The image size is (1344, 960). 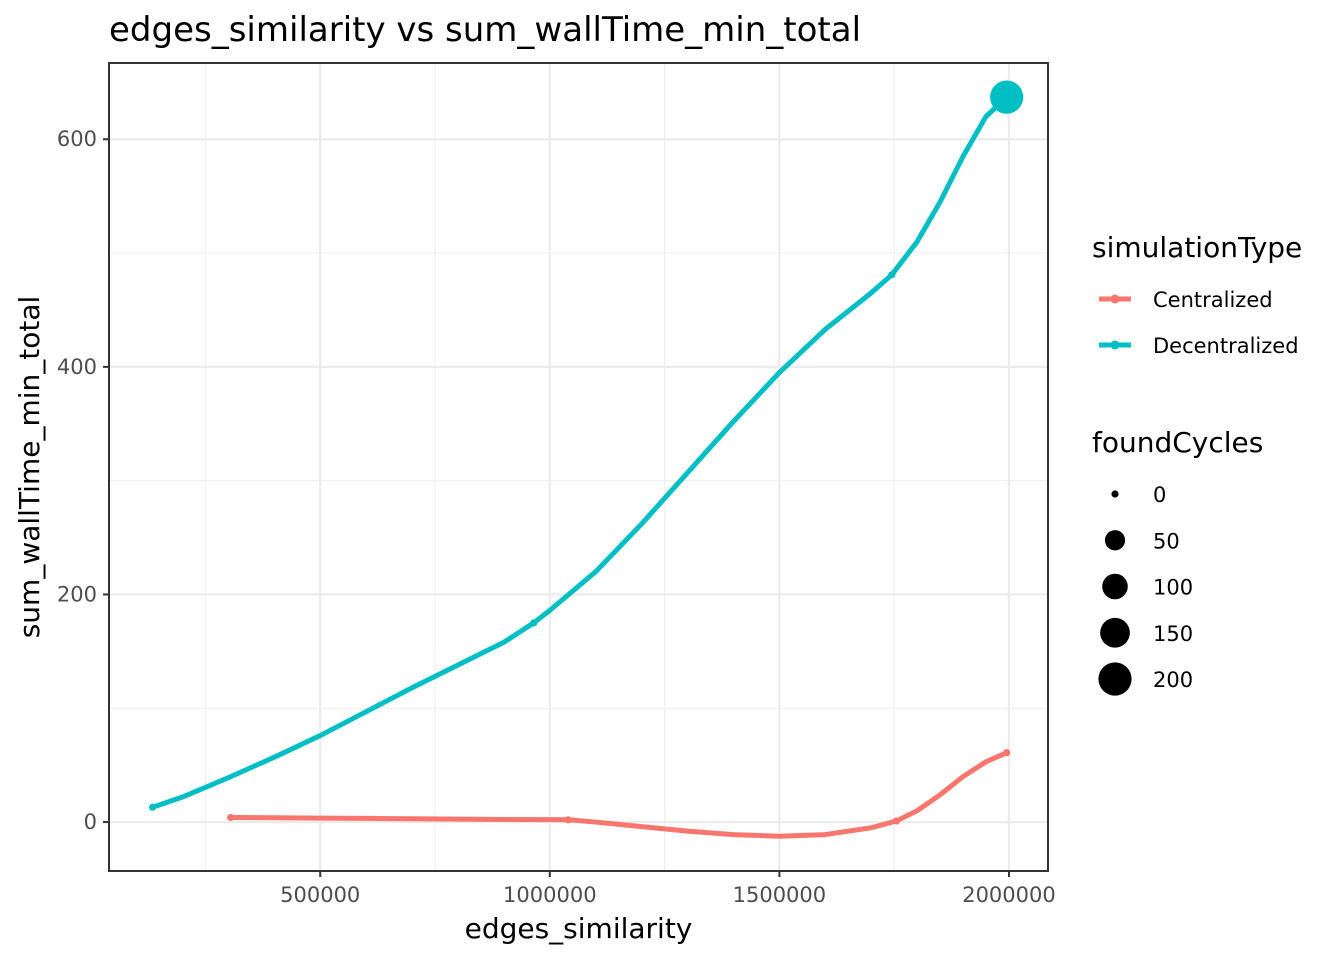 I want to click on y-axis-title: sum_wallTime_min_total, so click(x=29, y=467).